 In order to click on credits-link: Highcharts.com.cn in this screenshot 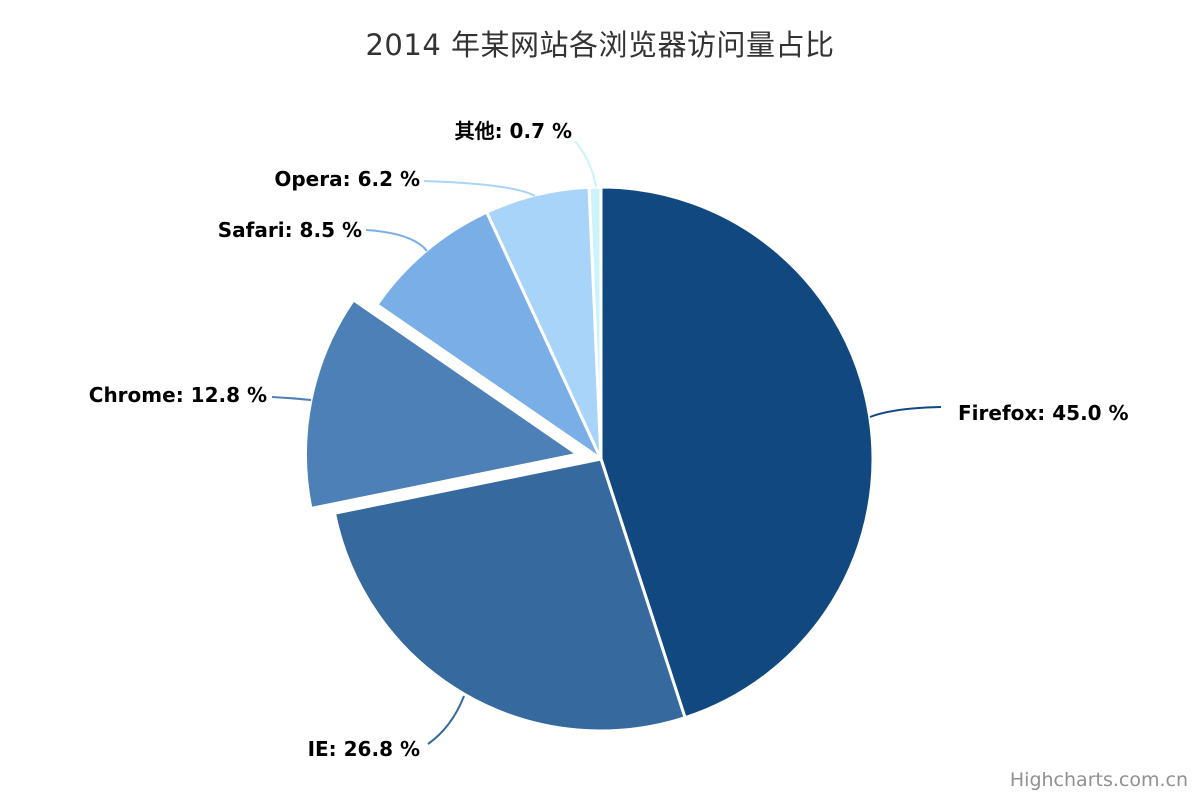, I will do `click(1098, 780)`.